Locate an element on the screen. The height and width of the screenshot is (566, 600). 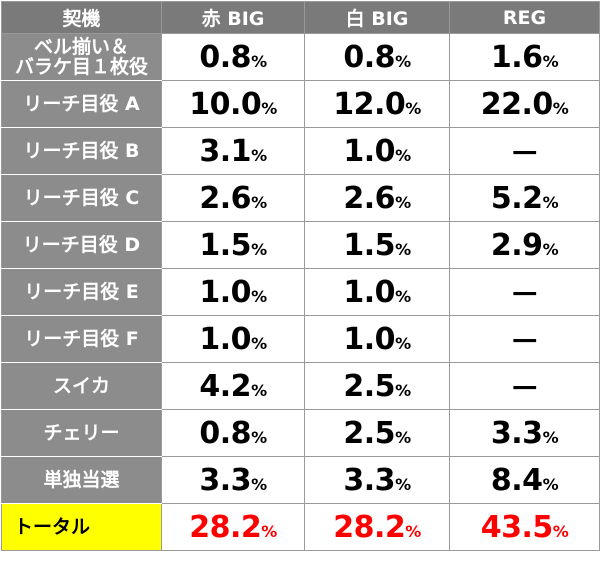
row-label: 単独当選 is located at coordinates (81, 480).